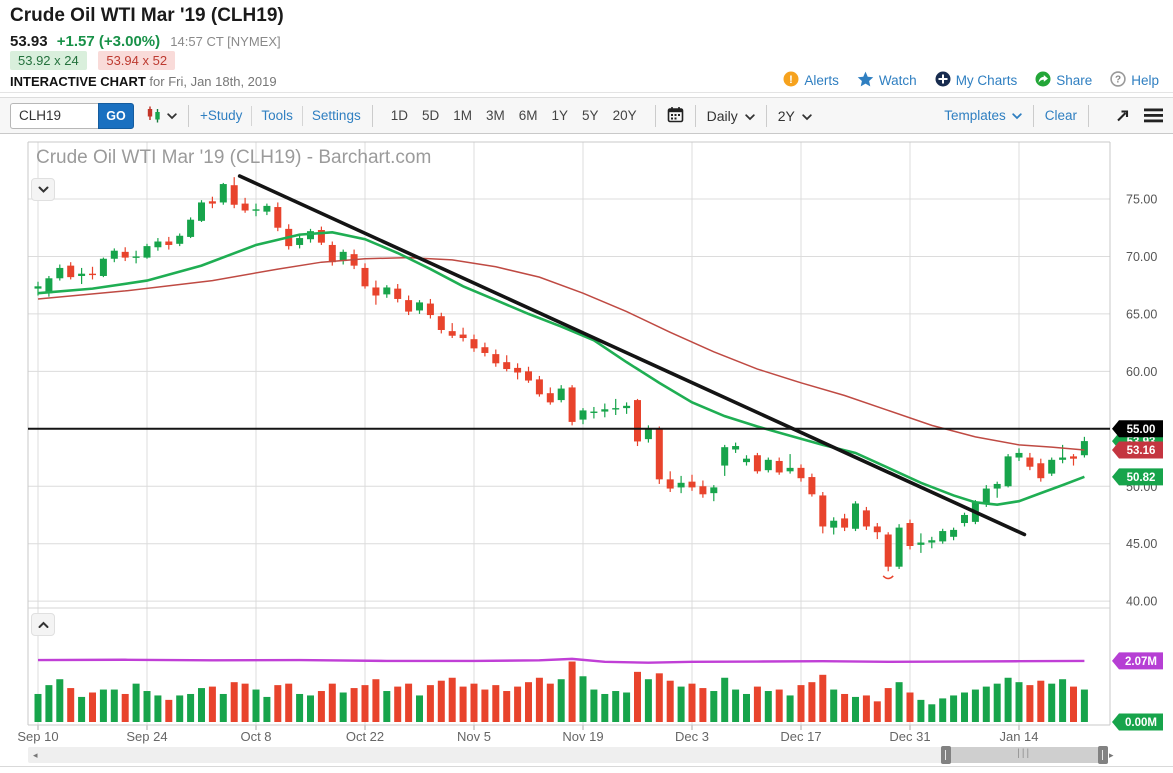  Describe the element at coordinates (1141, 430) in the screenshot. I see `axis-badge-value: 55.00` at that location.